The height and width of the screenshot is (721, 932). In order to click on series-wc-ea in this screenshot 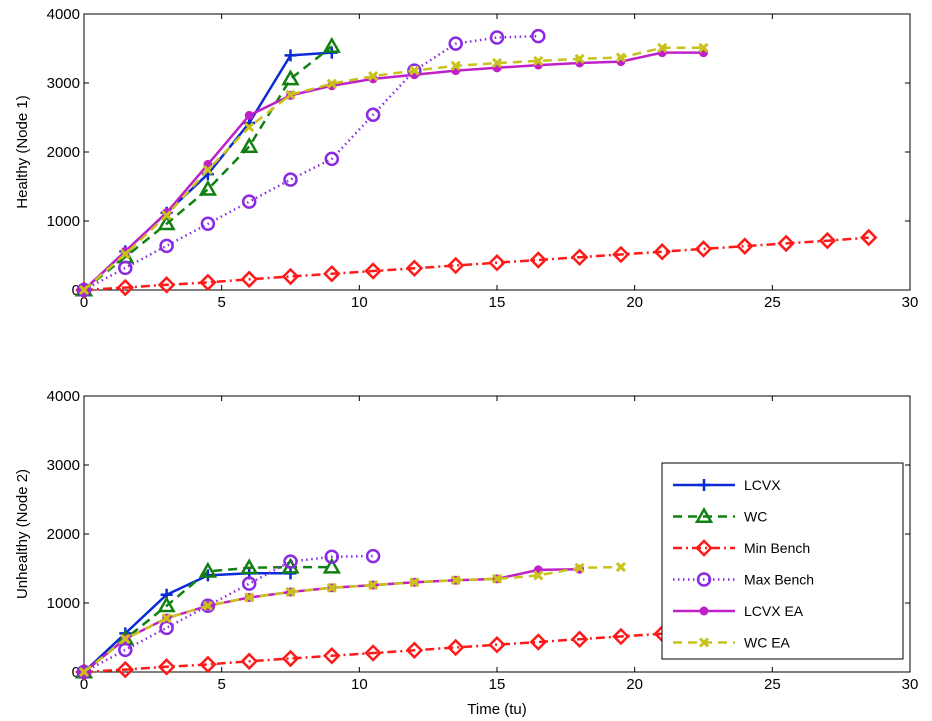, I will do `click(352, 620)`.